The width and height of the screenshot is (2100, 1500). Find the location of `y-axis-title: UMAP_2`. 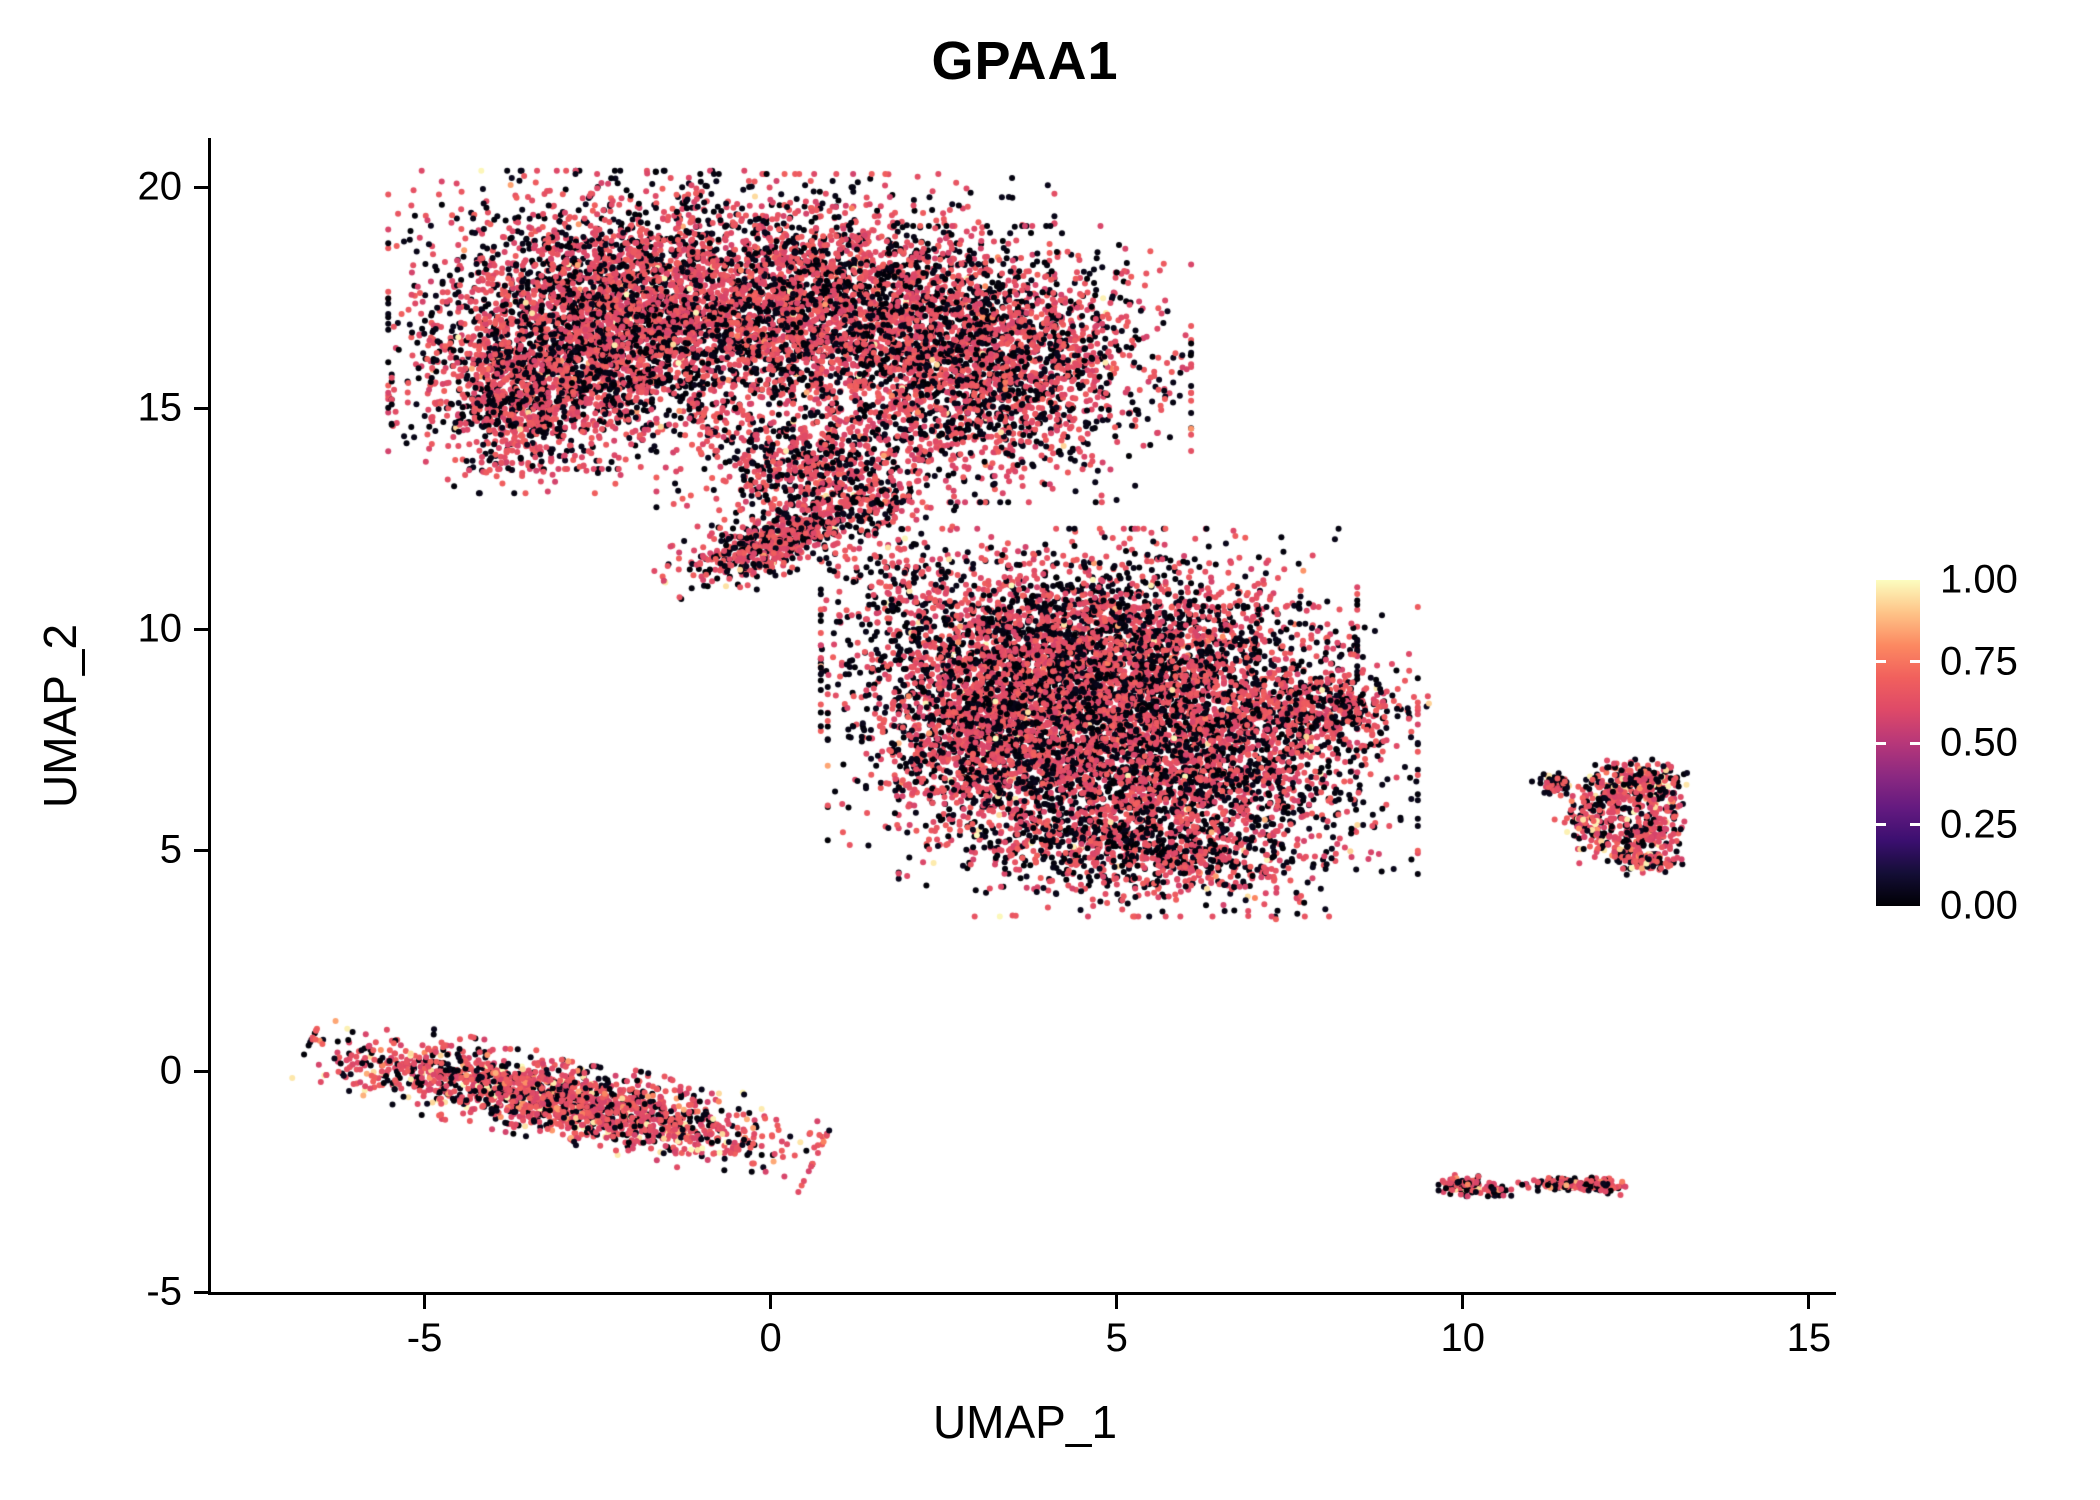

y-axis-title: UMAP_2 is located at coordinates (60, 716).